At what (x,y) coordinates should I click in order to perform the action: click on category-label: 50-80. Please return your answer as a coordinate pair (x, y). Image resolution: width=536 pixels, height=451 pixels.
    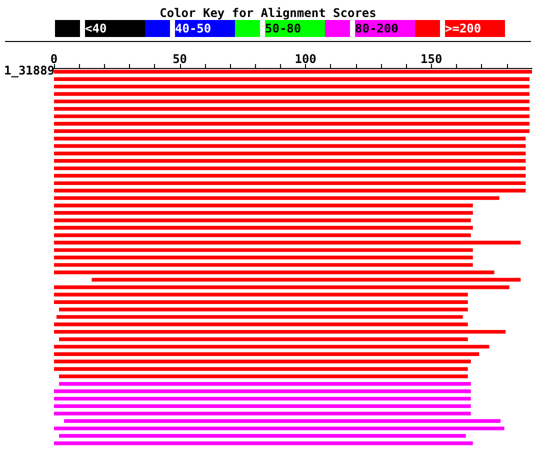
    Looking at the image, I should click on (283, 29).